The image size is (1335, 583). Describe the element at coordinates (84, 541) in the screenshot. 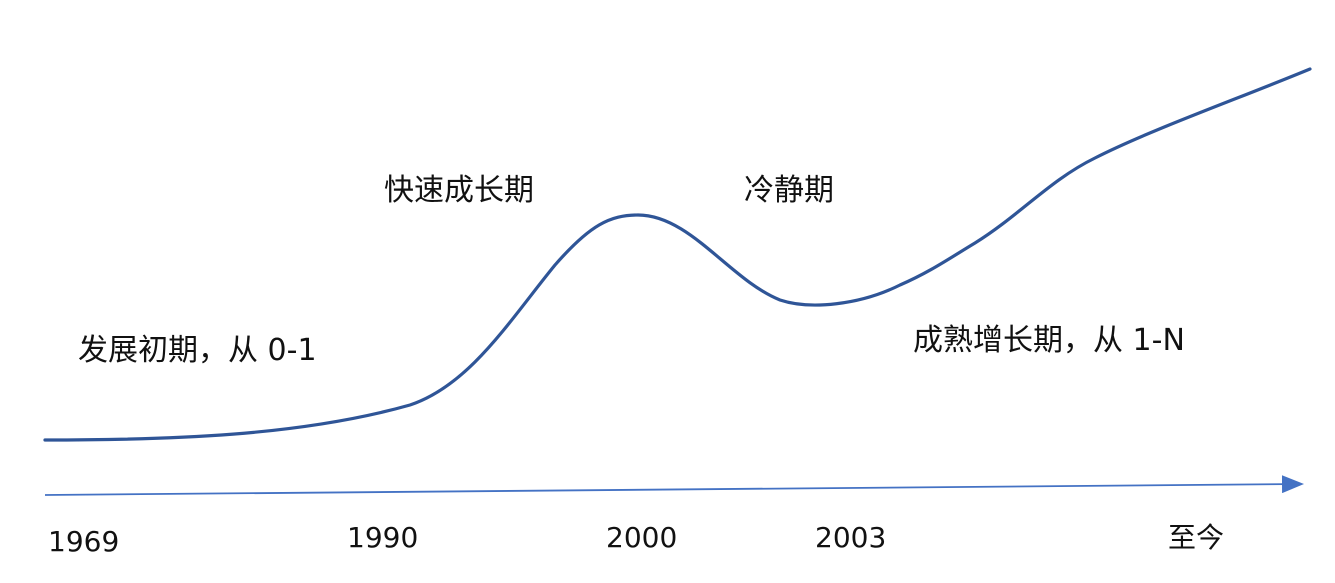

I see `timeline-tick-1969: 1969` at that location.